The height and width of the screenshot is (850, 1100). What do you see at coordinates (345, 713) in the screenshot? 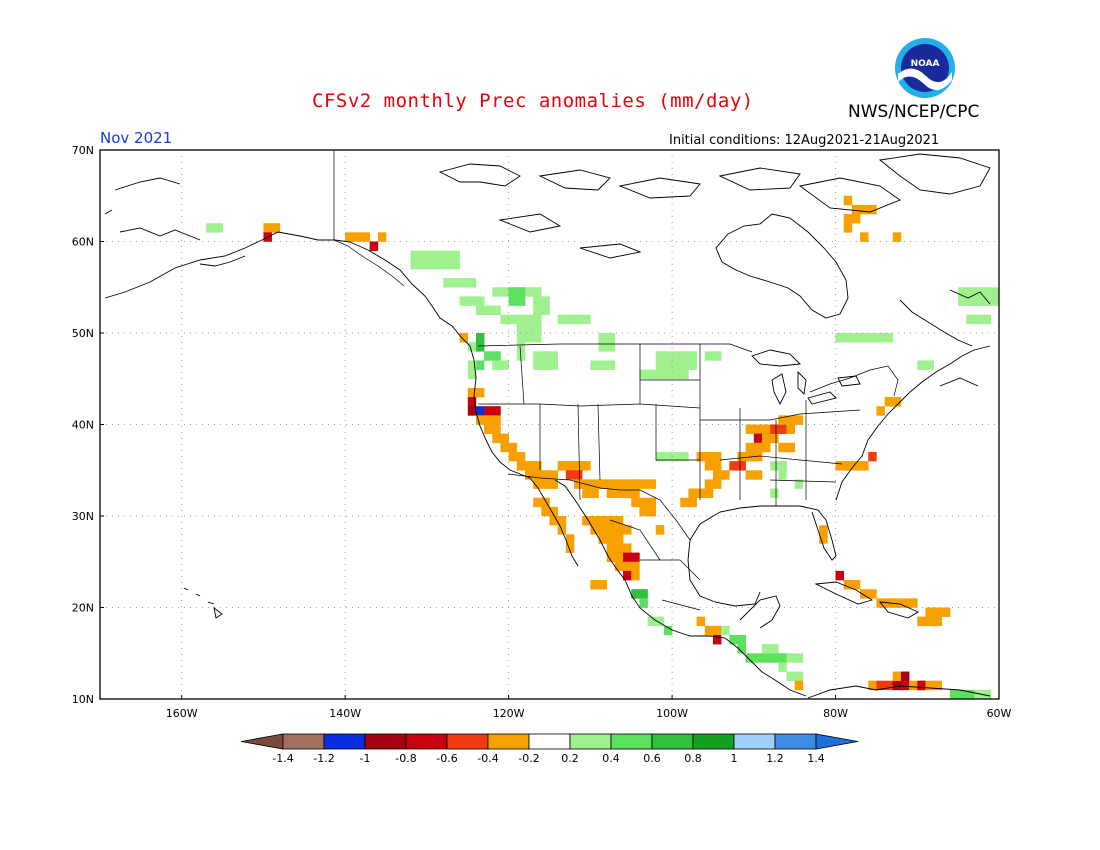
I see `lon-tick-label: 140W` at bounding box center [345, 713].